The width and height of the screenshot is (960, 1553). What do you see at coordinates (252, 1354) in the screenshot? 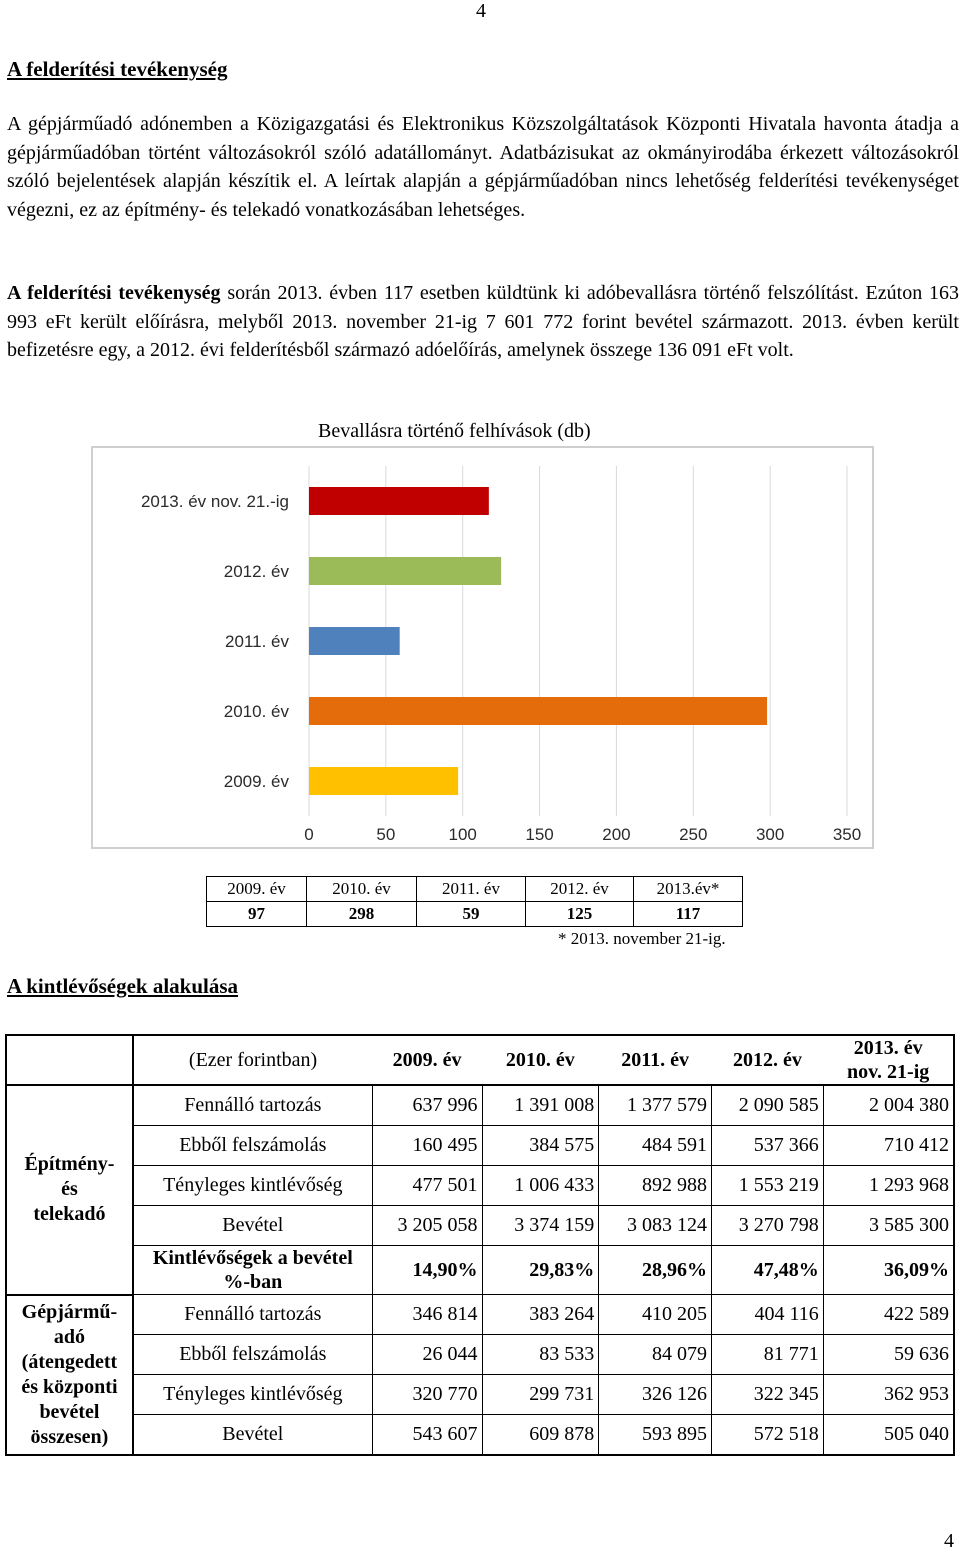
I see `row-label: Ebből felszámolás` at bounding box center [252, 1354].